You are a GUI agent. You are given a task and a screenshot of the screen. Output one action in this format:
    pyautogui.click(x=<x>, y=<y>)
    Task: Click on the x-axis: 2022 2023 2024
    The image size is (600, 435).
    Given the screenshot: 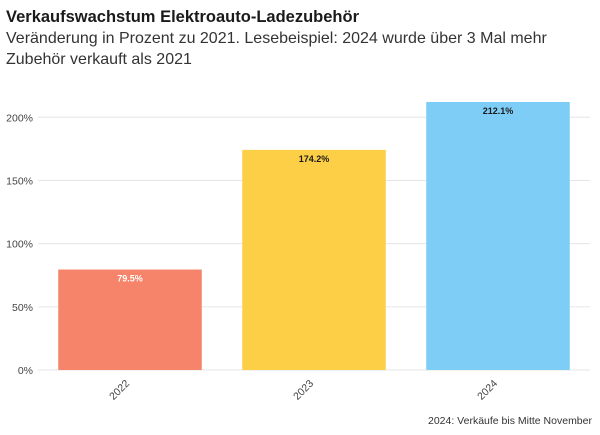 What is the action you would take?
    pyautogui.click(x=303, y=390)
    